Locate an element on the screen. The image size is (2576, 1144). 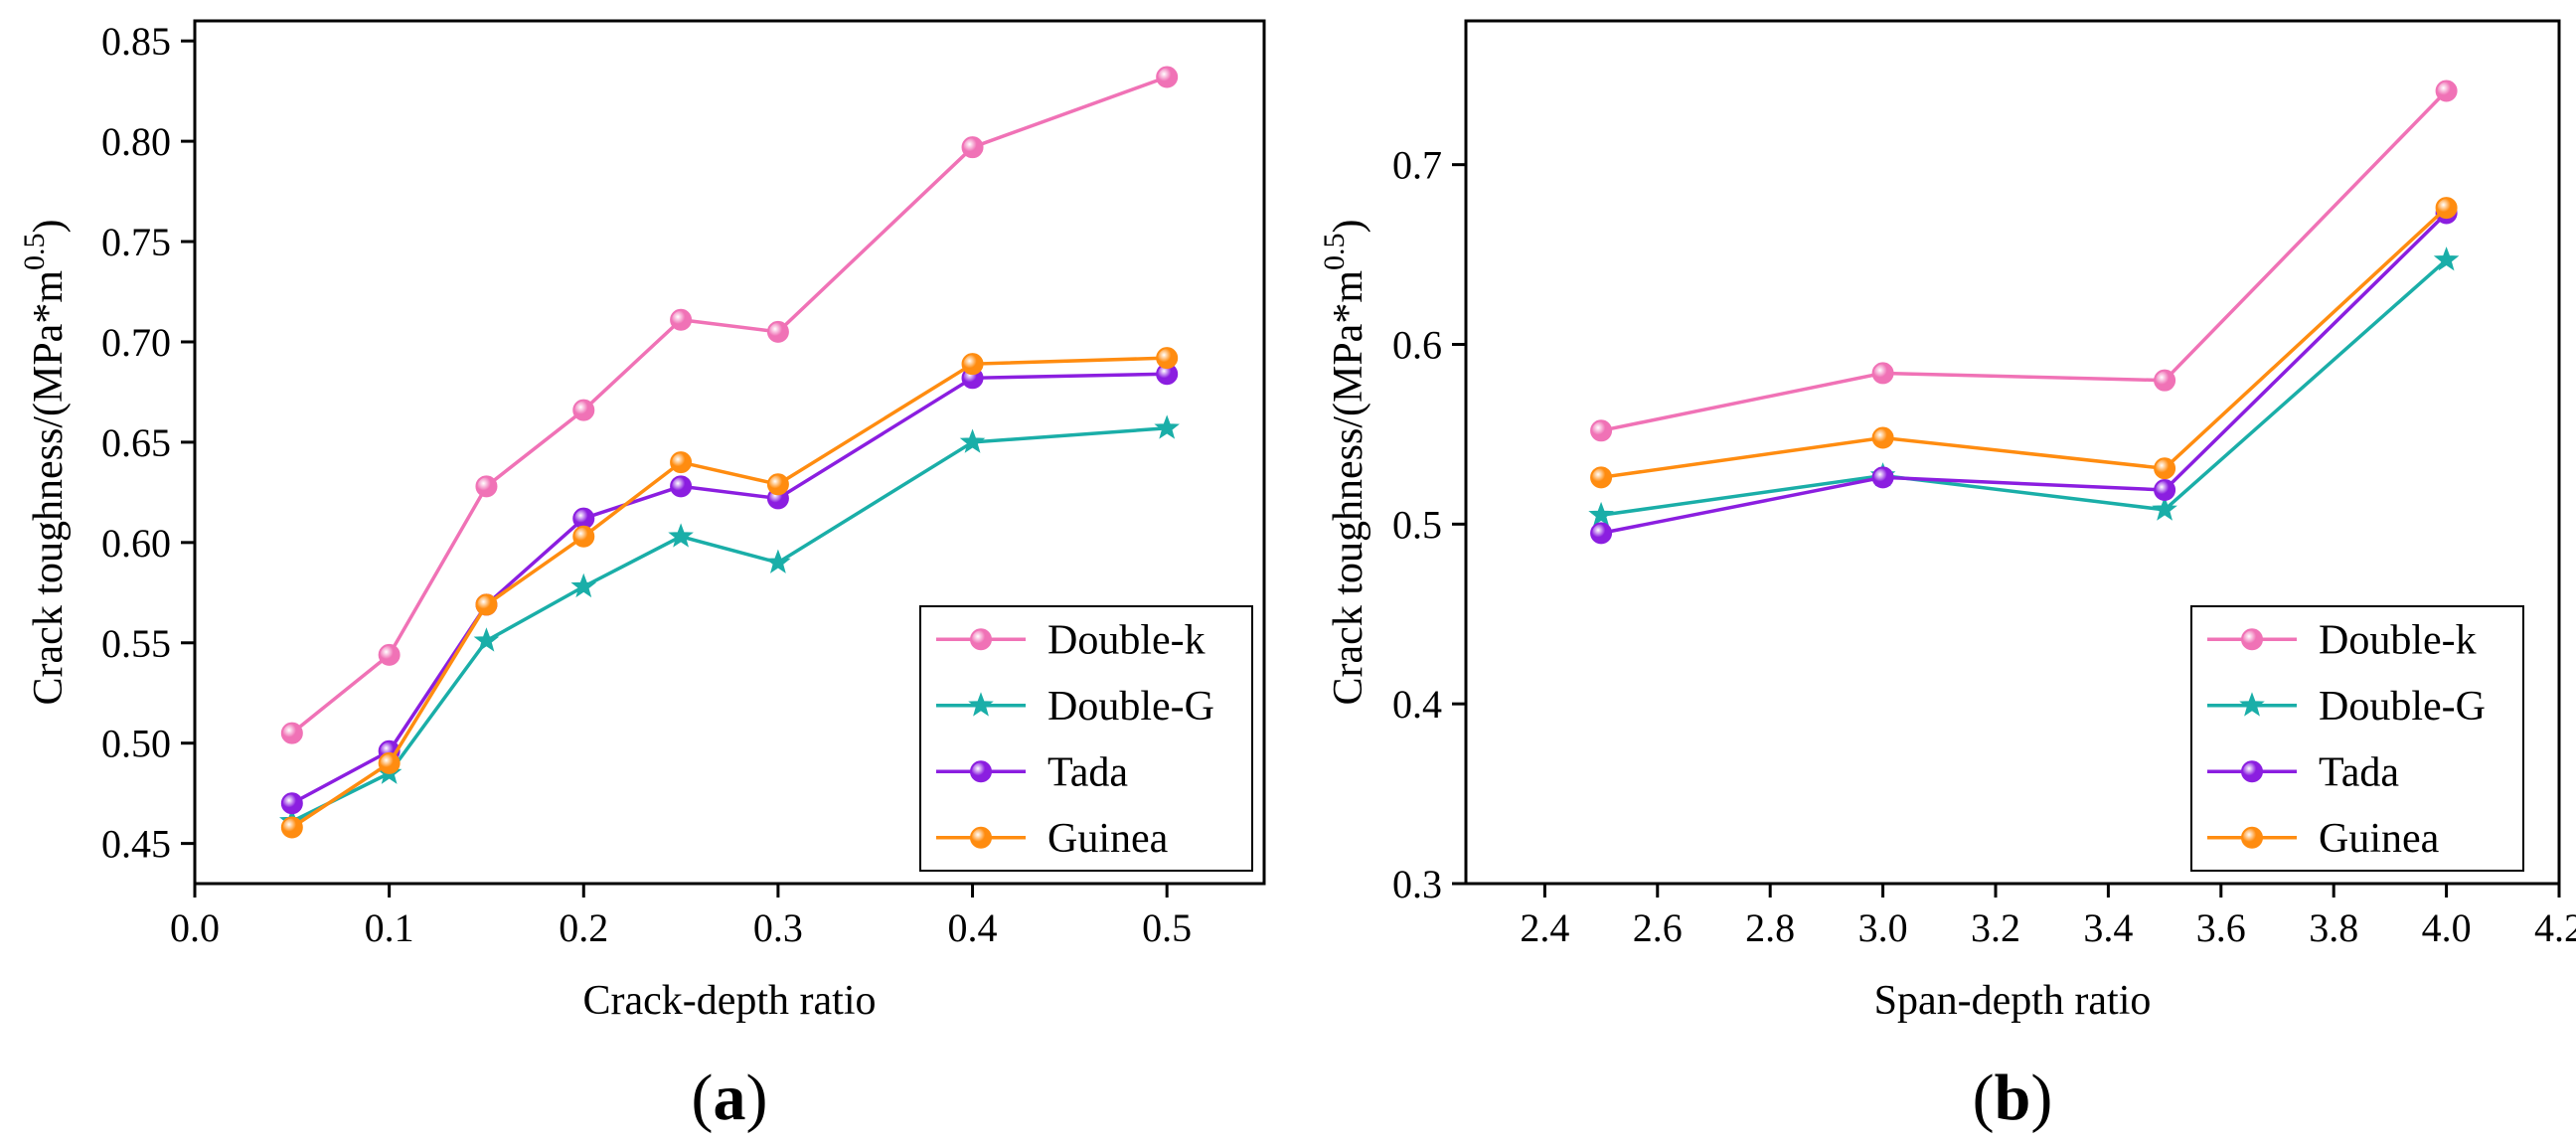
panel-label-b: (b) is located at coordinates (2013, 1098).